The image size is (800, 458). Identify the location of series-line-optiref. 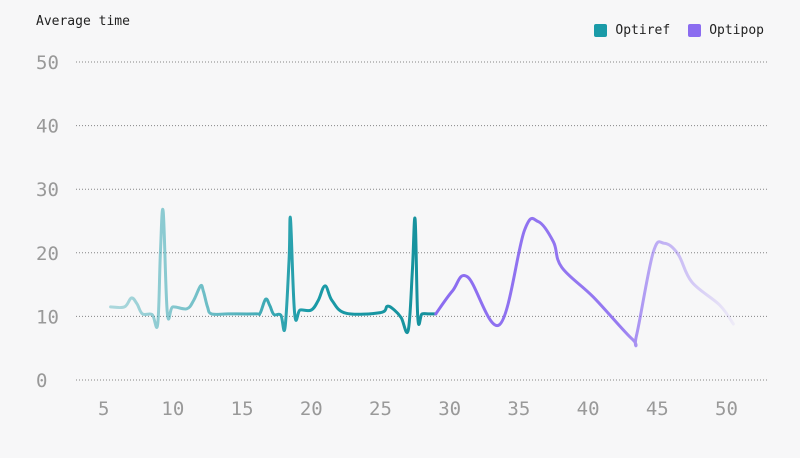
(273, 270).